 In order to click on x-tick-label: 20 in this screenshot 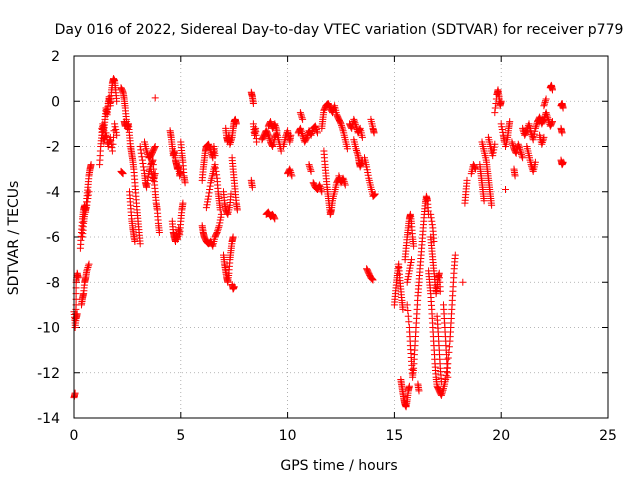, I will do `click(501, 436)`.